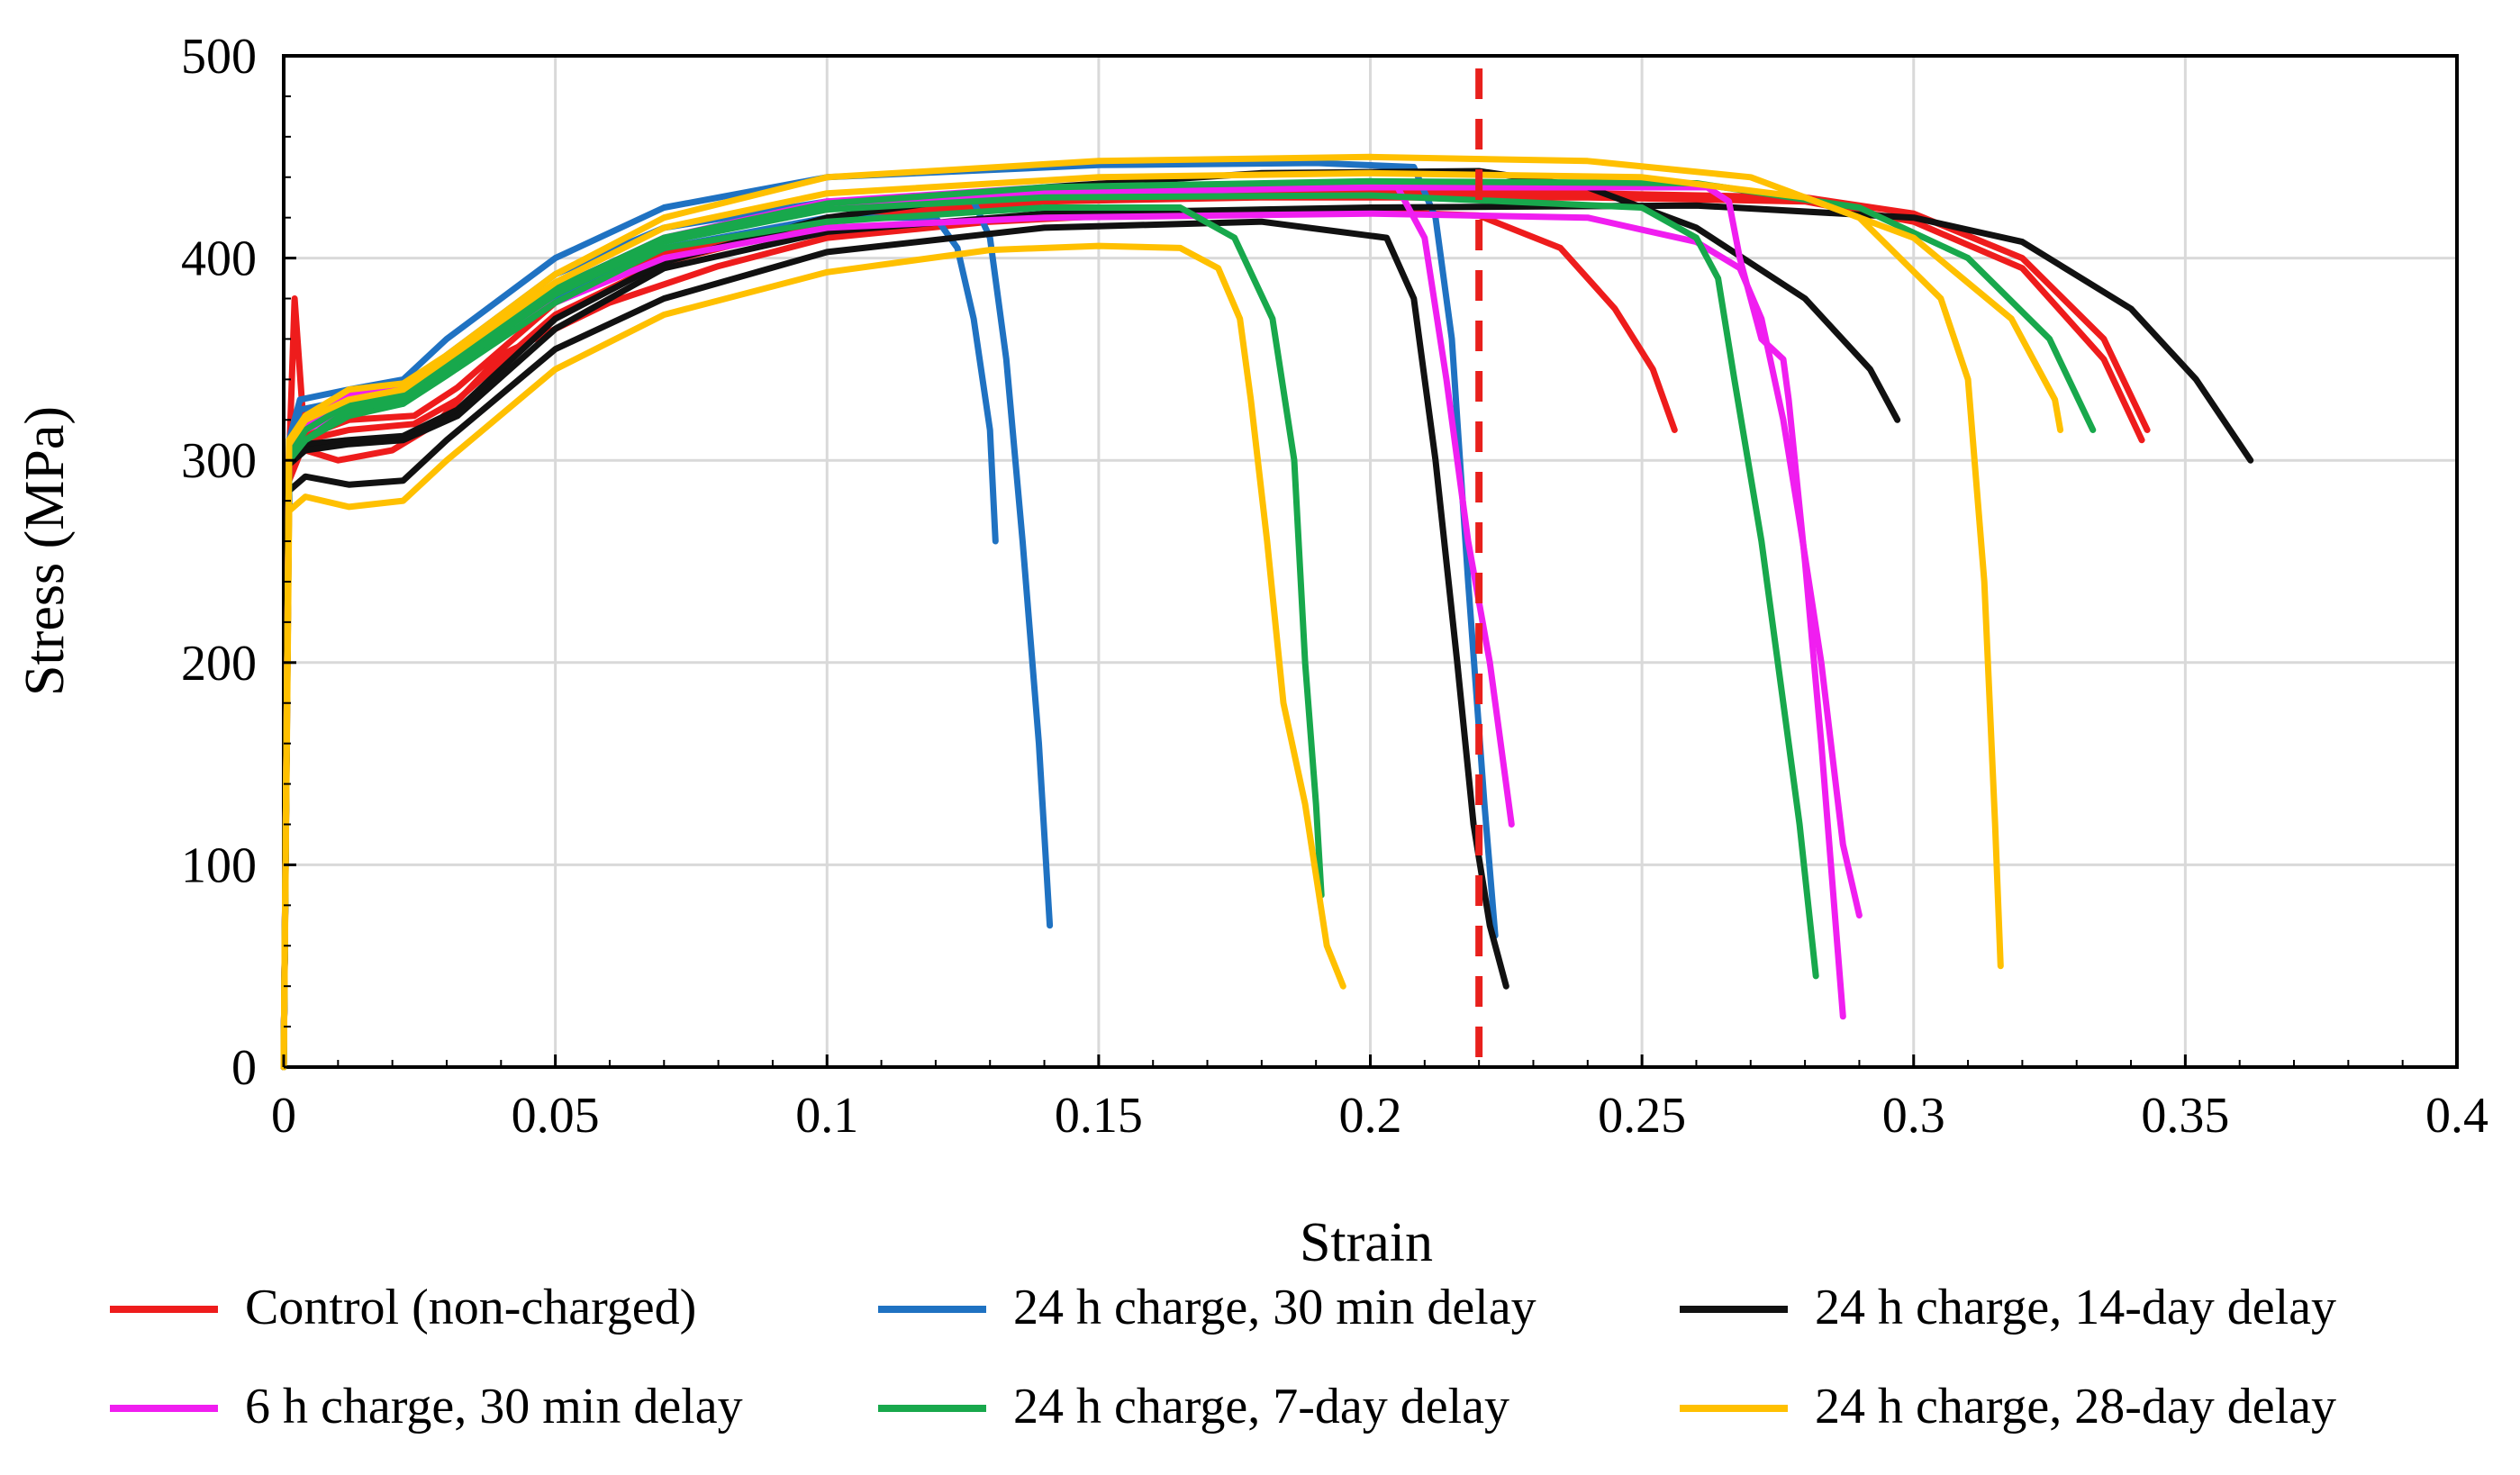  I want to click on x-tick-label: 0.15, so click(1099, 1116).